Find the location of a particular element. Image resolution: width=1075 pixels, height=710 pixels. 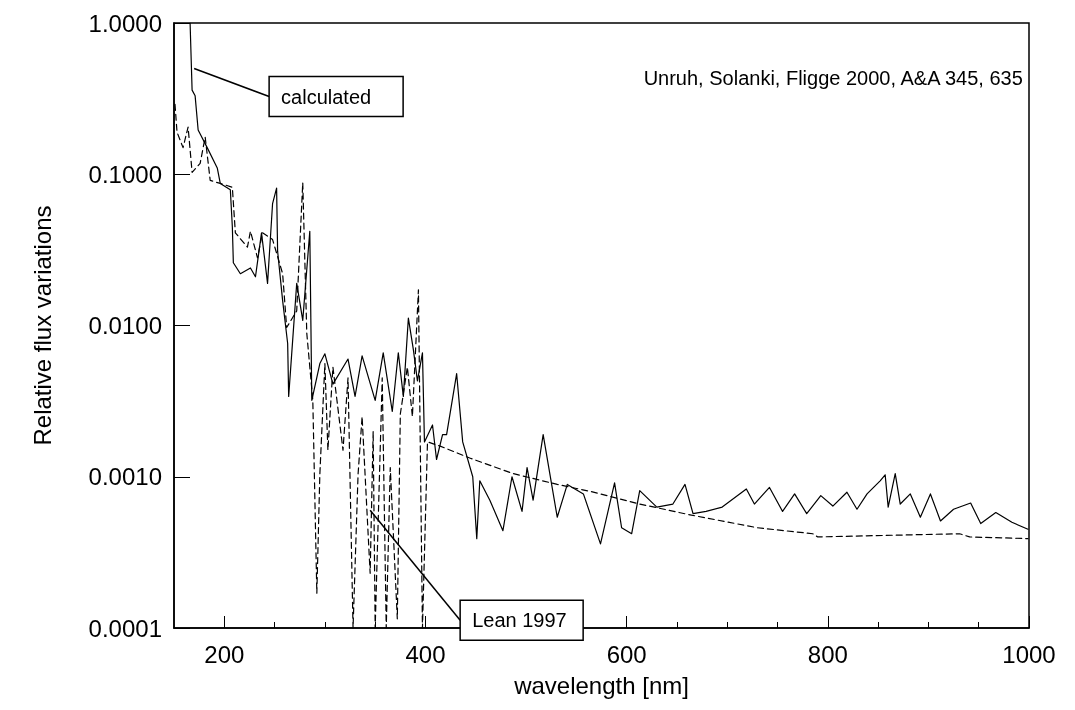

annotation: Unruh, Solanki, Fligge 2000, A&A 345, 635 is located at coordinates (833, 78).